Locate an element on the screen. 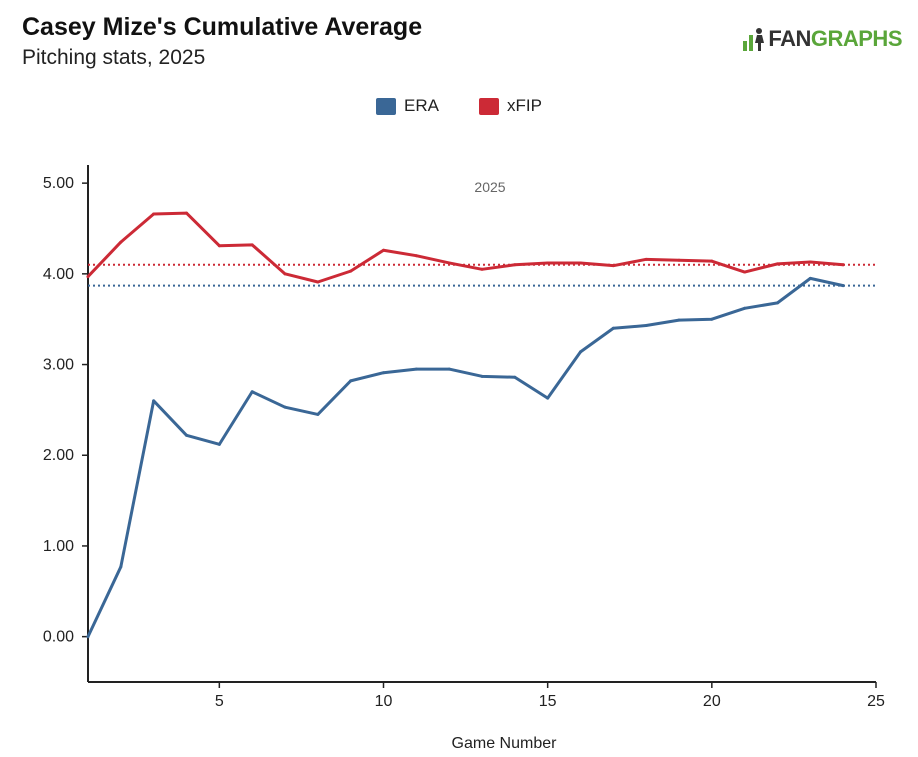 This screenshot has width=918, height=757. x-axis-title: Game Number is located at coordinates (505, 743).